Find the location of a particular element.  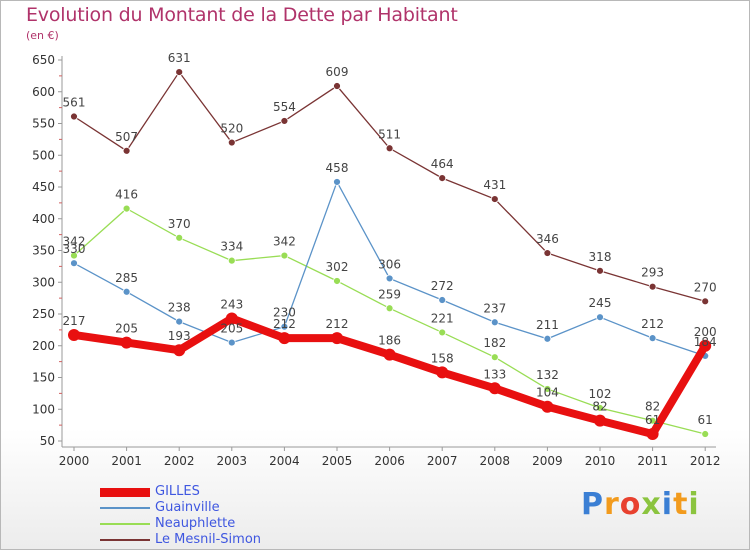

data-label: 431 is located at coordinates (494, 185).